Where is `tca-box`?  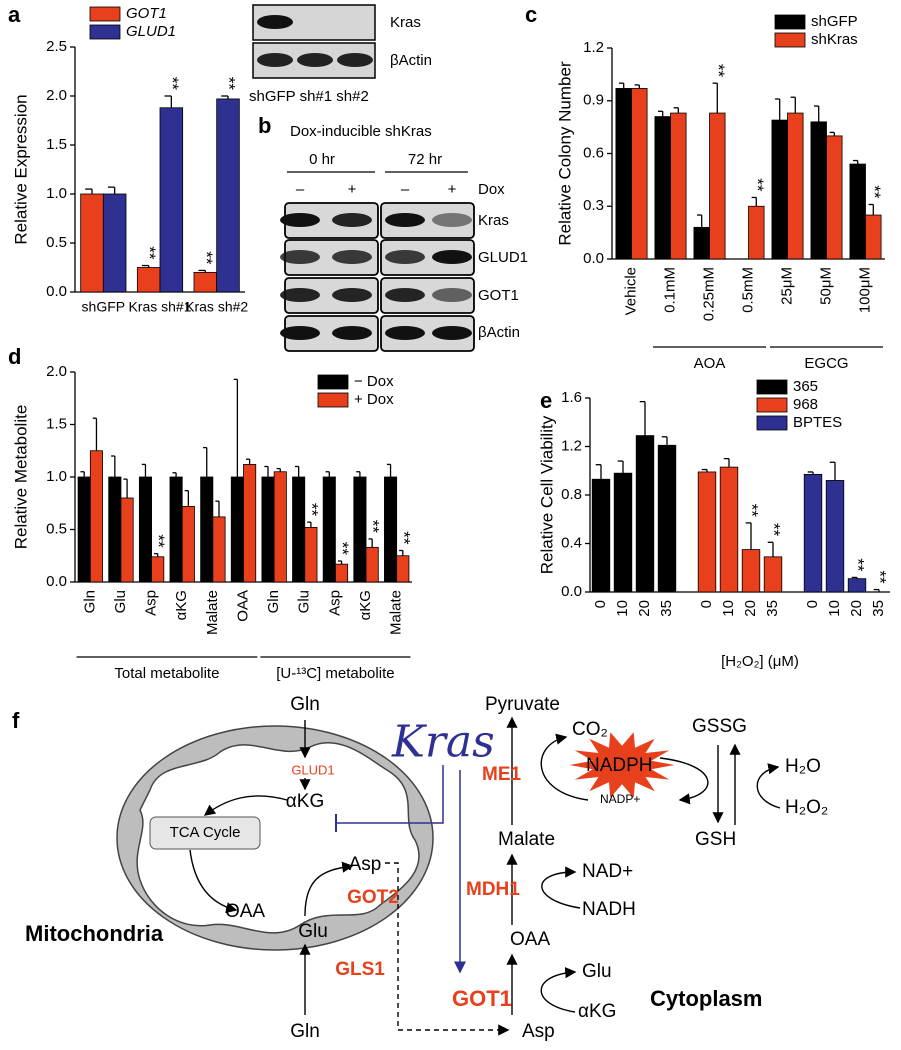
tca-box is located at coordinates (205, 833).